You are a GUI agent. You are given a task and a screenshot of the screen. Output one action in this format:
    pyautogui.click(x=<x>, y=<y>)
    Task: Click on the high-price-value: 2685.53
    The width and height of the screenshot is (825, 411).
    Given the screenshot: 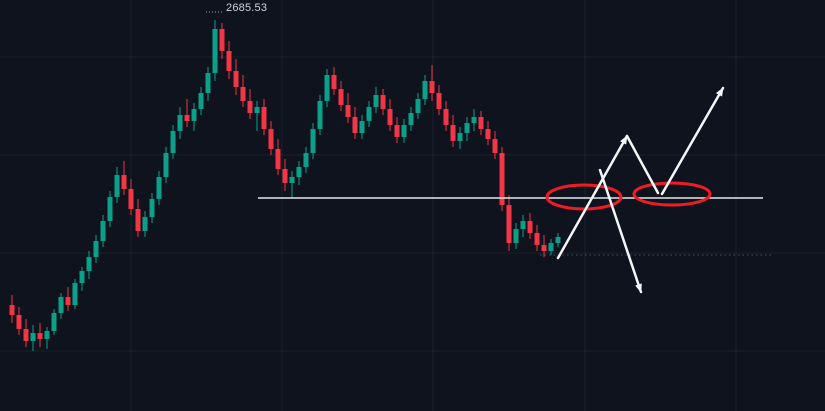 What is the action you would take?
    pyautogui.click(x=247, y=8)
    